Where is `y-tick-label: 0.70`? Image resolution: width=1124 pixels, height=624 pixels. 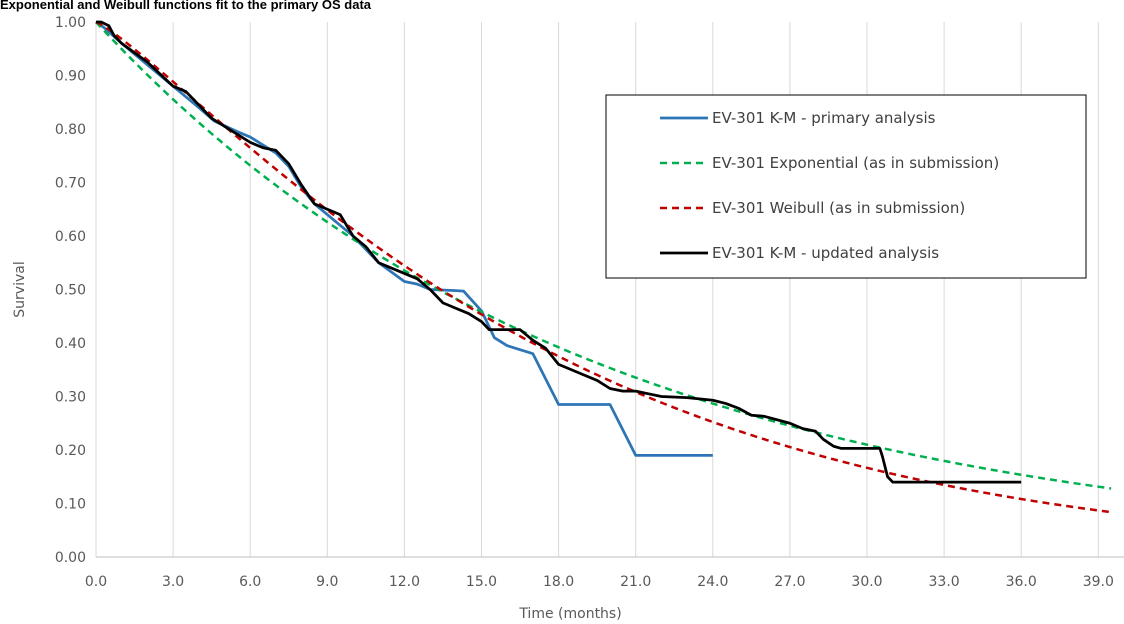
y-tick-label: 0.70 is located at coordinates (70, 184).